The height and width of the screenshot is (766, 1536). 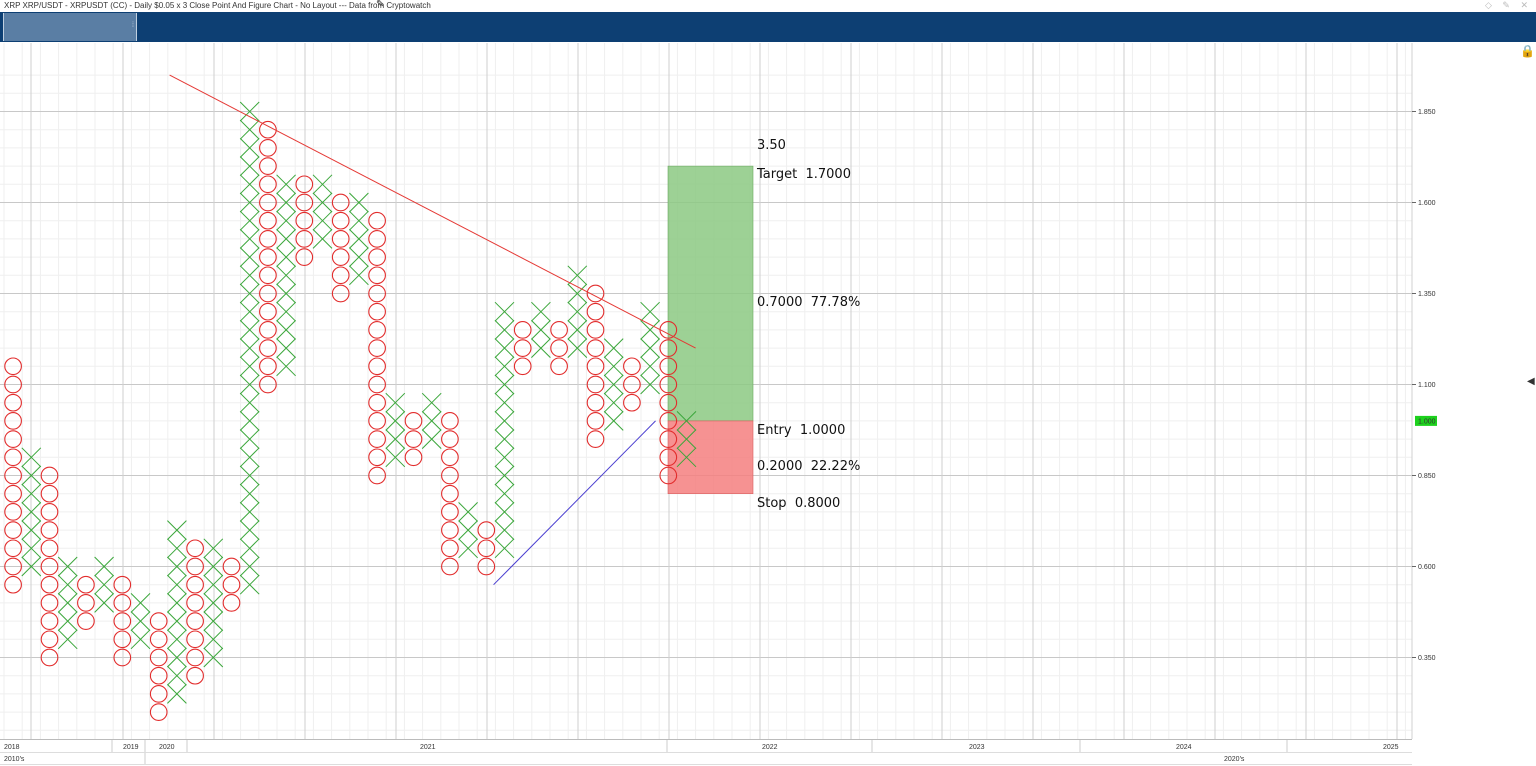 I want to click on position-boxes, so click(x=710, y=329).